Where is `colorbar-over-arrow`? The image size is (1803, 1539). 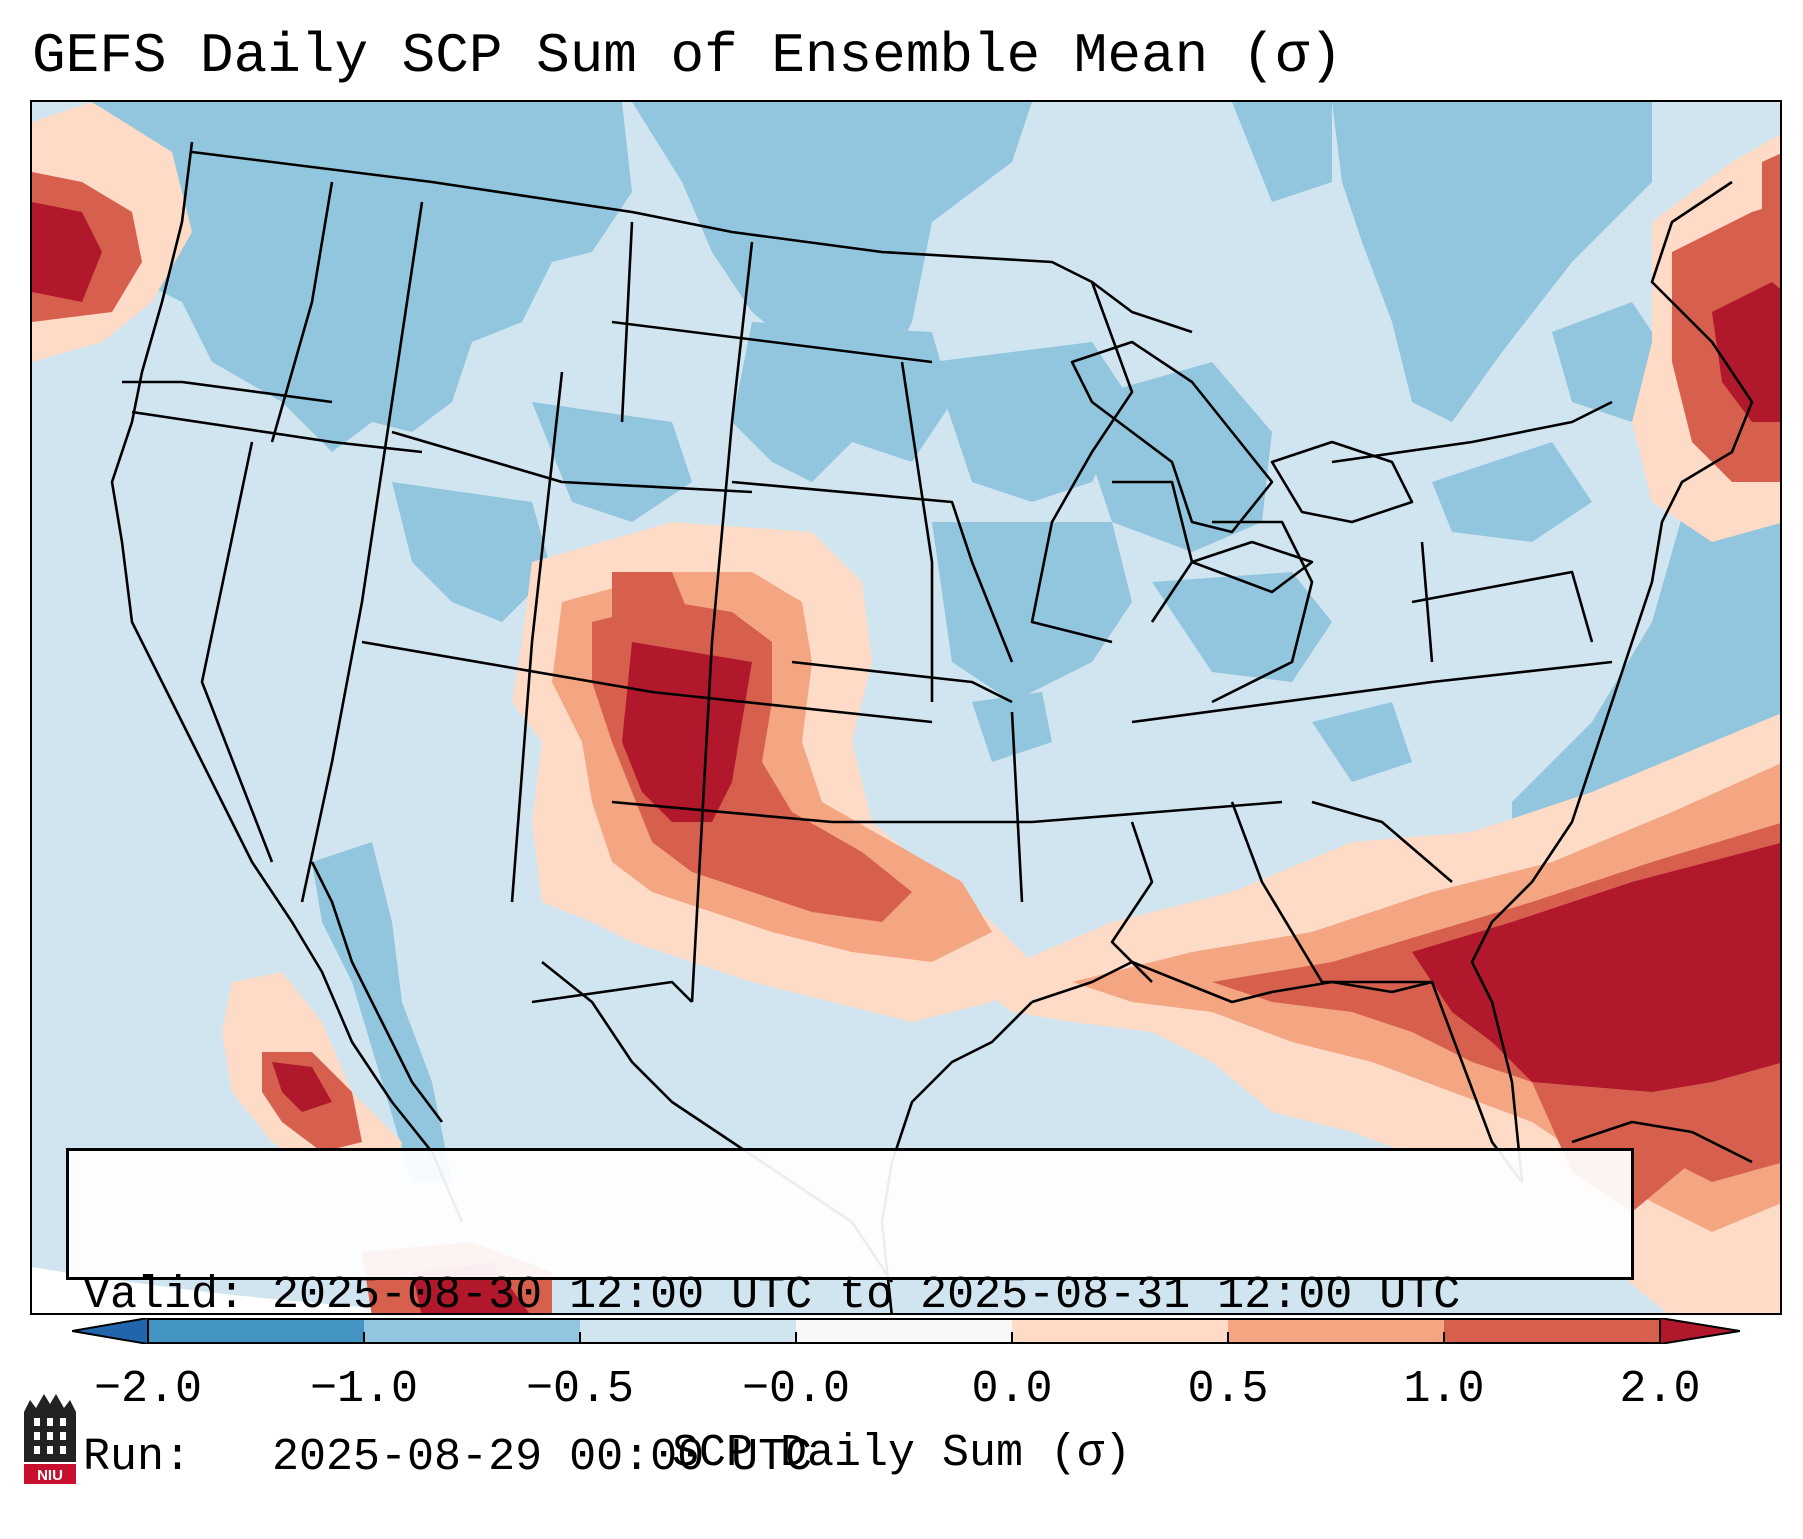 colorbar-over-arrow is located at coordinates (1699, 1331).